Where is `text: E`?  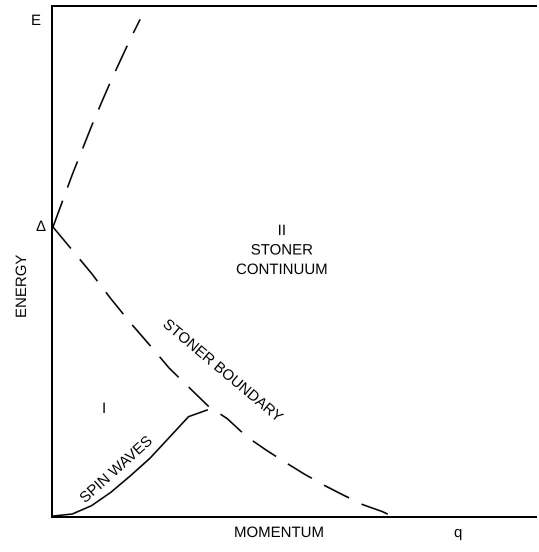 text: E is located at coordinates (36, 20).